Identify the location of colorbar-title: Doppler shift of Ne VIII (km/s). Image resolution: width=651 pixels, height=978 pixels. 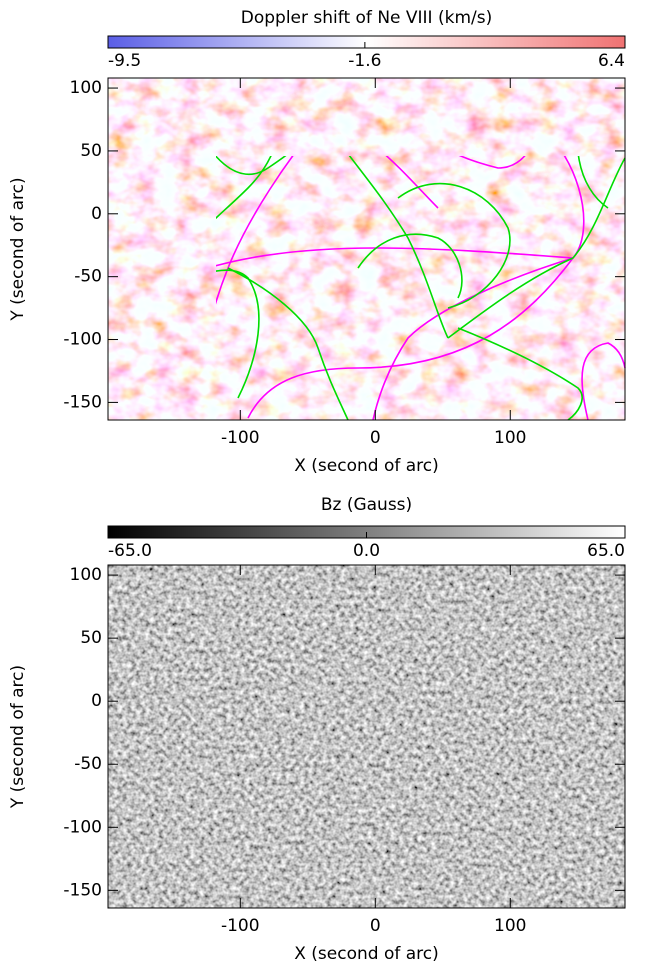
(366, 18).